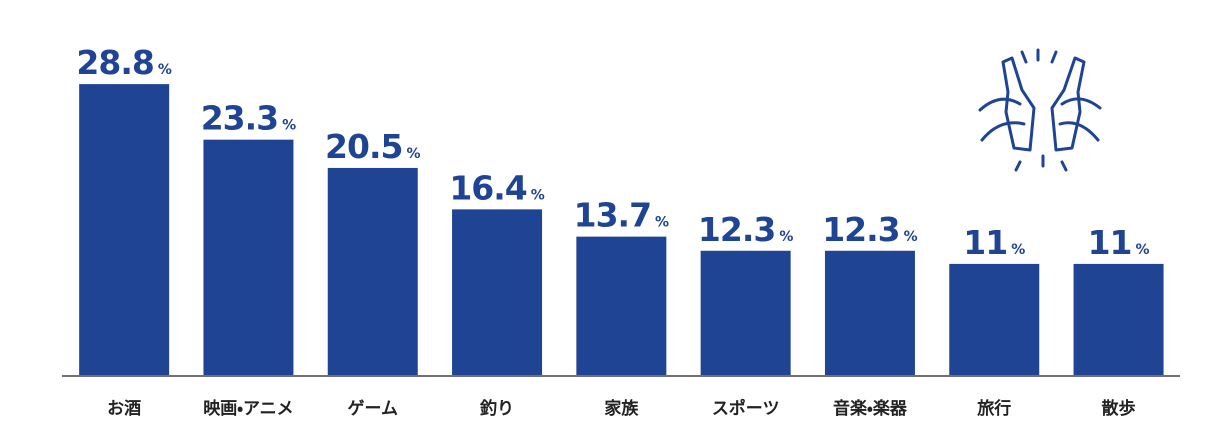 Image resolution: width=1230 pixels, height=441 pixels. I want to click on x-tick-label: 旅行, so click(993, 408).